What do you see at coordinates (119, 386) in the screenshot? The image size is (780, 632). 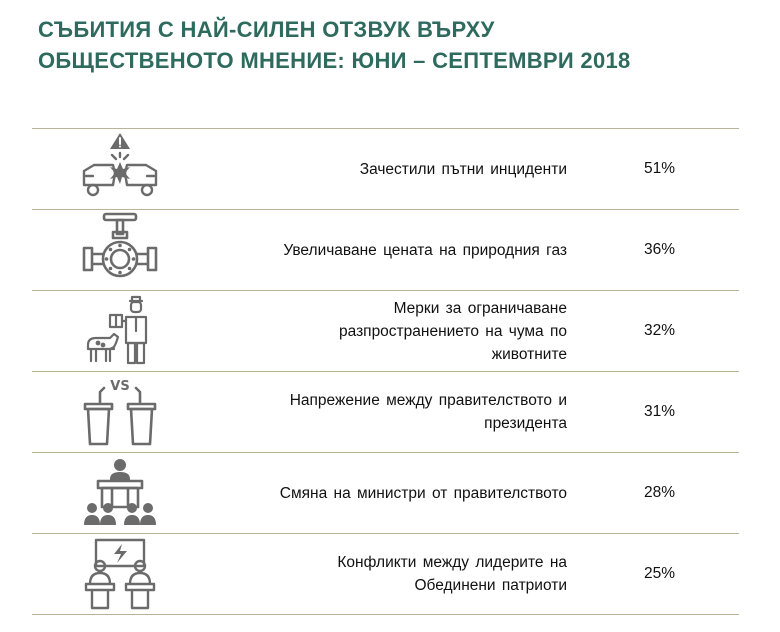 I see `svg-text: VS` at bounding box center [119, 386].